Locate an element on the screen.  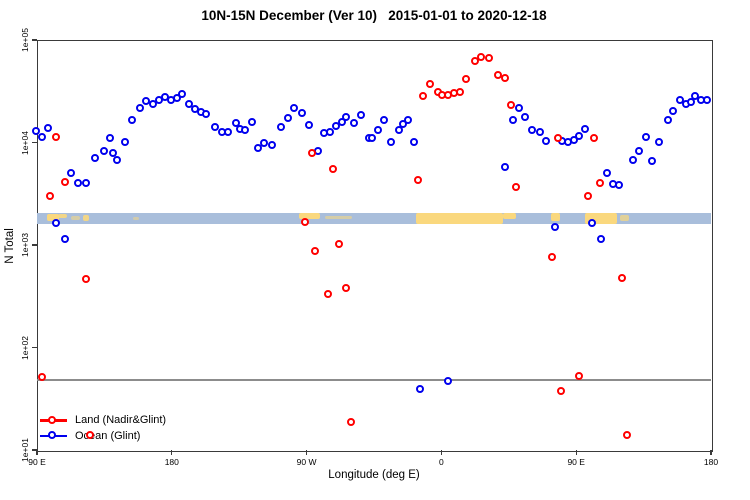
legend-marker-circle is located at coordinates (52, 419).